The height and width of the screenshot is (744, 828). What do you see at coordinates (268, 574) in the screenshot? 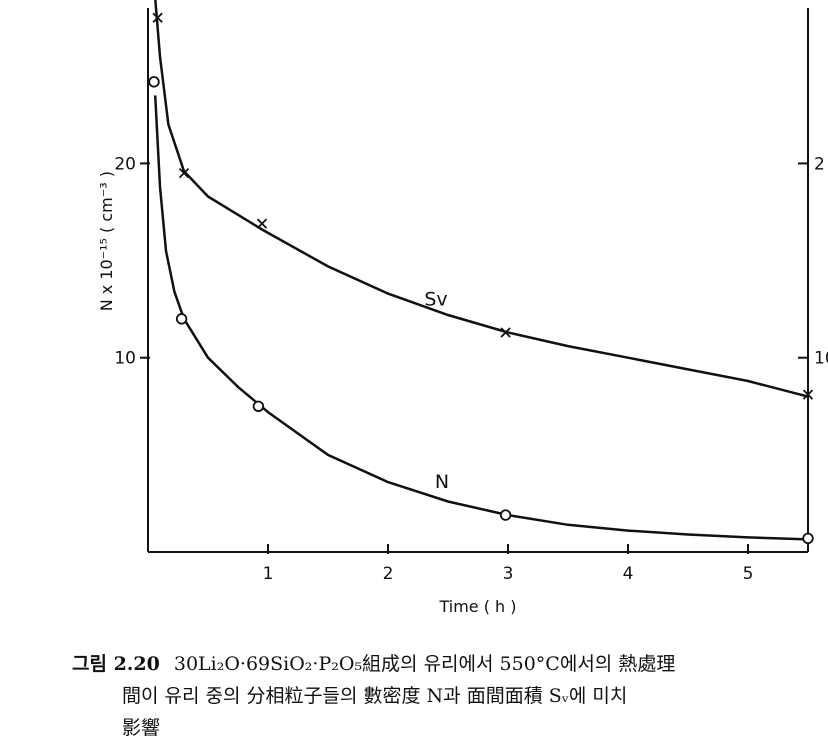
I see `x-tick-label: 1` at bounding box center [268, 574].